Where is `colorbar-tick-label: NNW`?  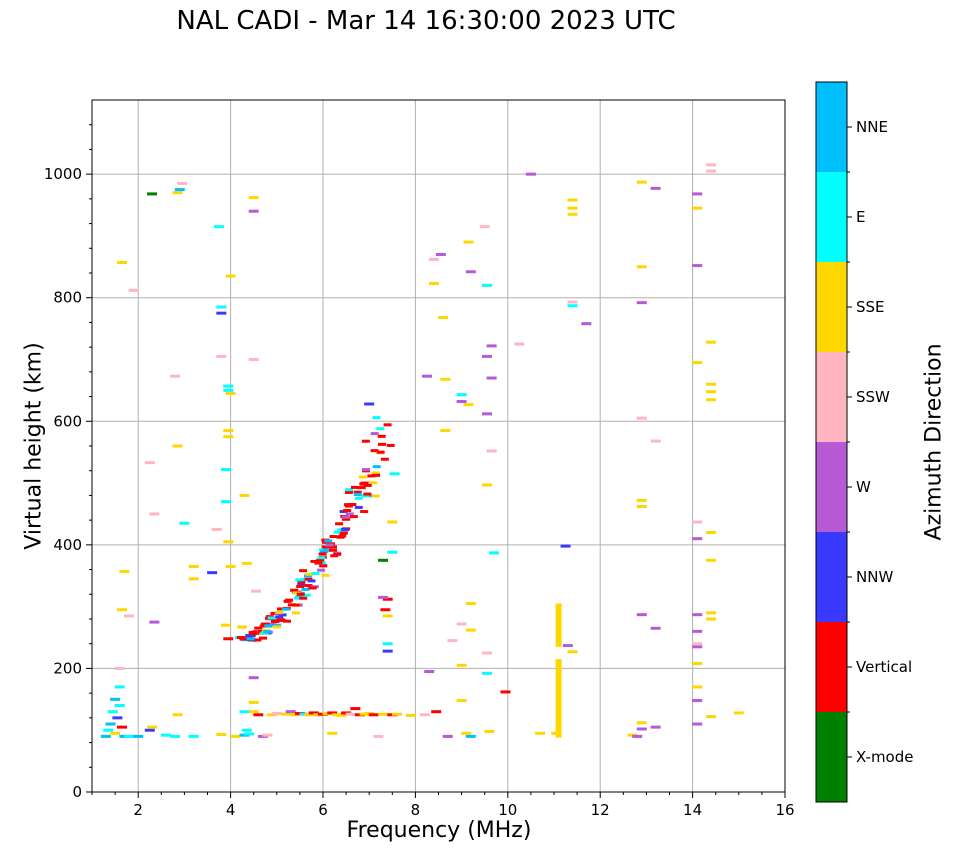 colorbar-tick-label: NNW is located at coordinates (874, 577).